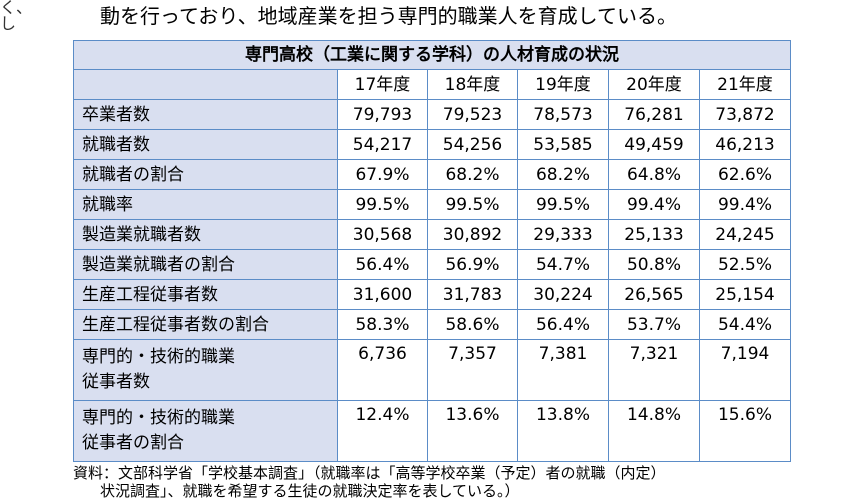  Describe the element at coordinates (310, 491) in the screenshot. I see `source-note-continued: 状況調査」、就職を希望する生徒の就職決定率を表している。）` at that location.